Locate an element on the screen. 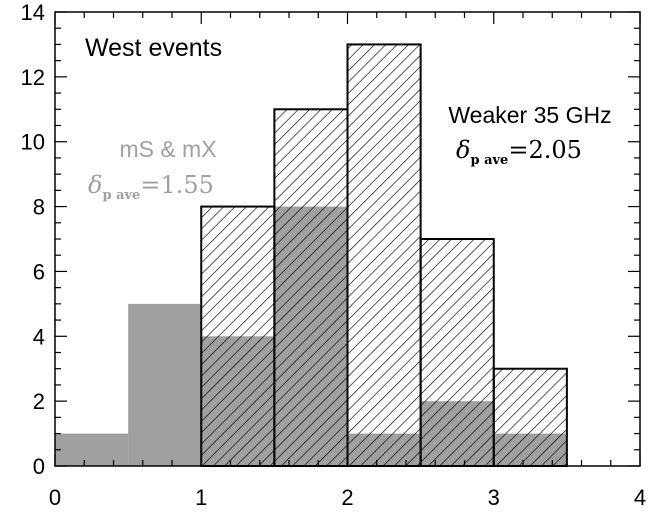 This screenshot has width=667, height=516. y-tick-label: 12 is located at coordinates (33, 77).